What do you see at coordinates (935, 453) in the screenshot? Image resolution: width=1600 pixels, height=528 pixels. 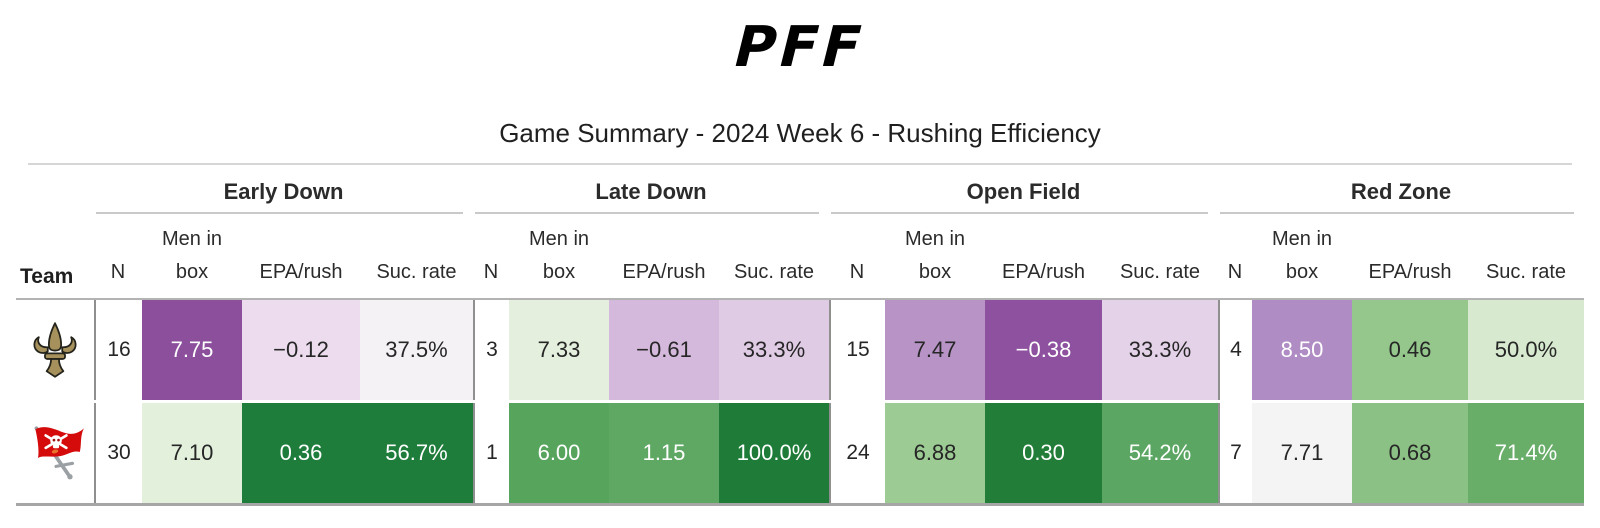 I see `buccaneers-open-men-in-box-cell: 6.88` at bounding box center [935, 453].